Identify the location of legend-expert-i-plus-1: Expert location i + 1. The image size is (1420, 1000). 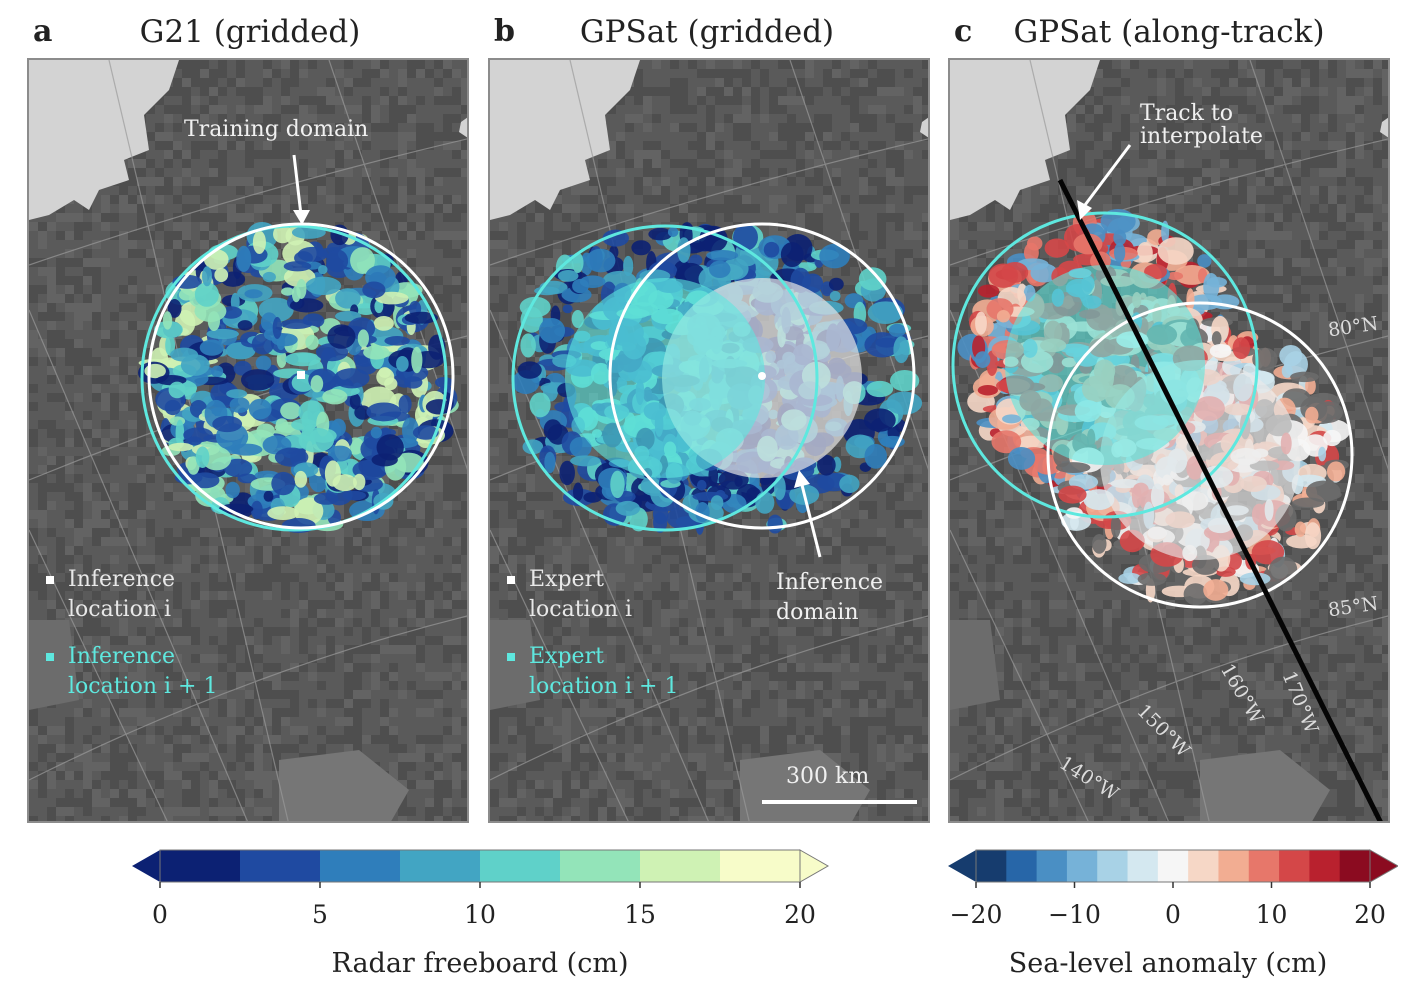
(592, 672).